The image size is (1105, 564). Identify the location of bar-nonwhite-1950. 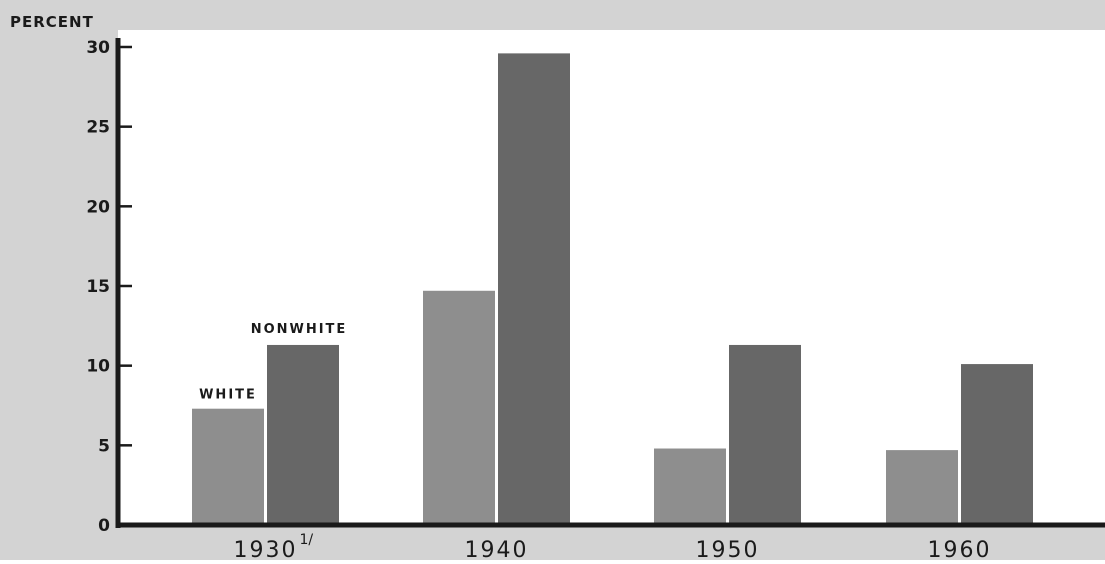
(765, 434).